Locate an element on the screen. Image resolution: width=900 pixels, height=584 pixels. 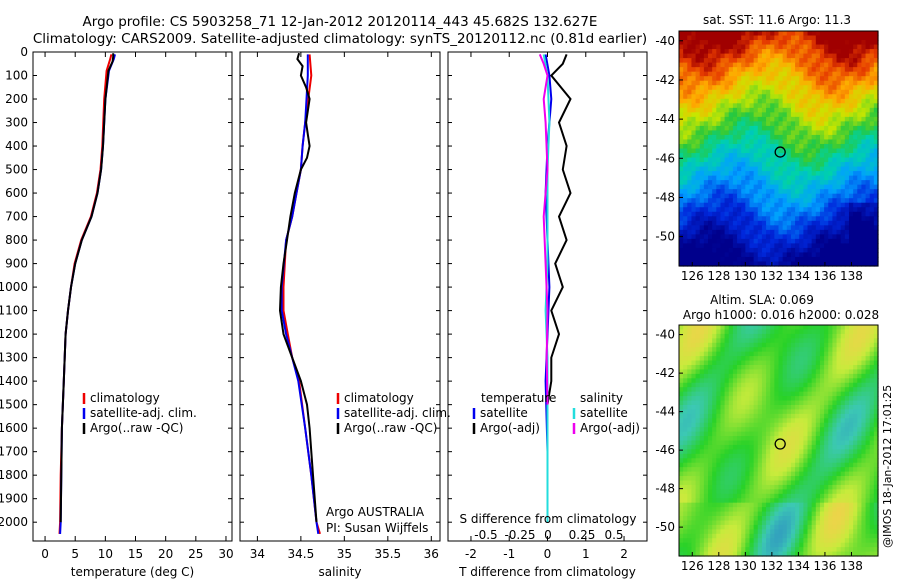
sla-map-xtick-label: 130 is located at coordinates (745, 566).